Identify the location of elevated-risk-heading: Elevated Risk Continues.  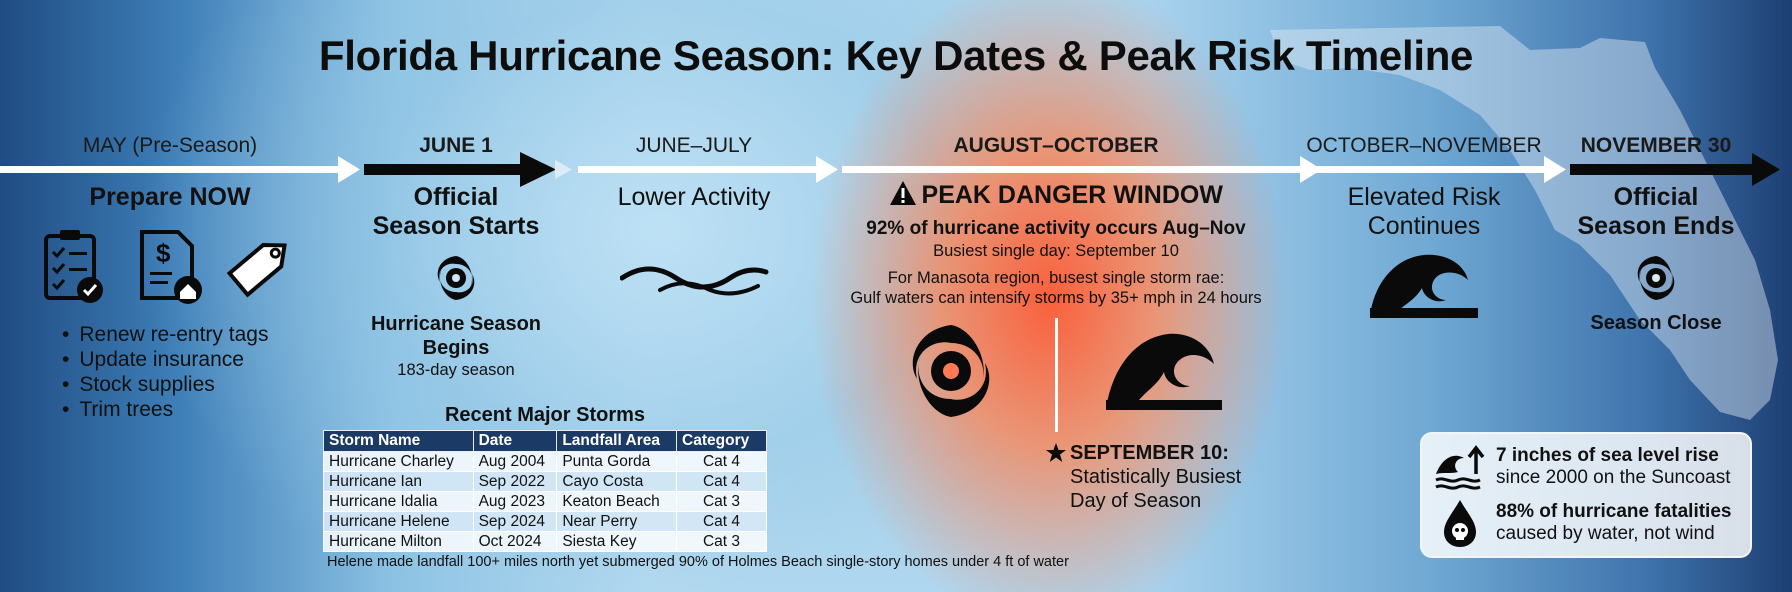
(1424, 212).